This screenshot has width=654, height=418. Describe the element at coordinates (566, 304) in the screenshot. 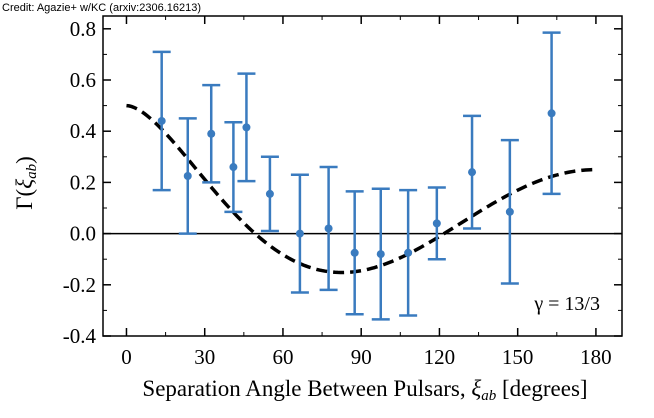

I see `gamma-annotation: γ = 13/3` at that location.